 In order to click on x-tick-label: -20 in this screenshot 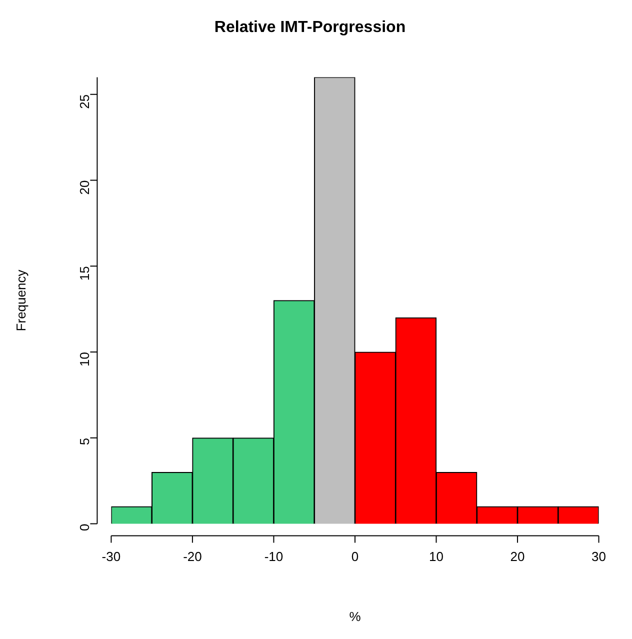, I will do `click(192, 556)`.